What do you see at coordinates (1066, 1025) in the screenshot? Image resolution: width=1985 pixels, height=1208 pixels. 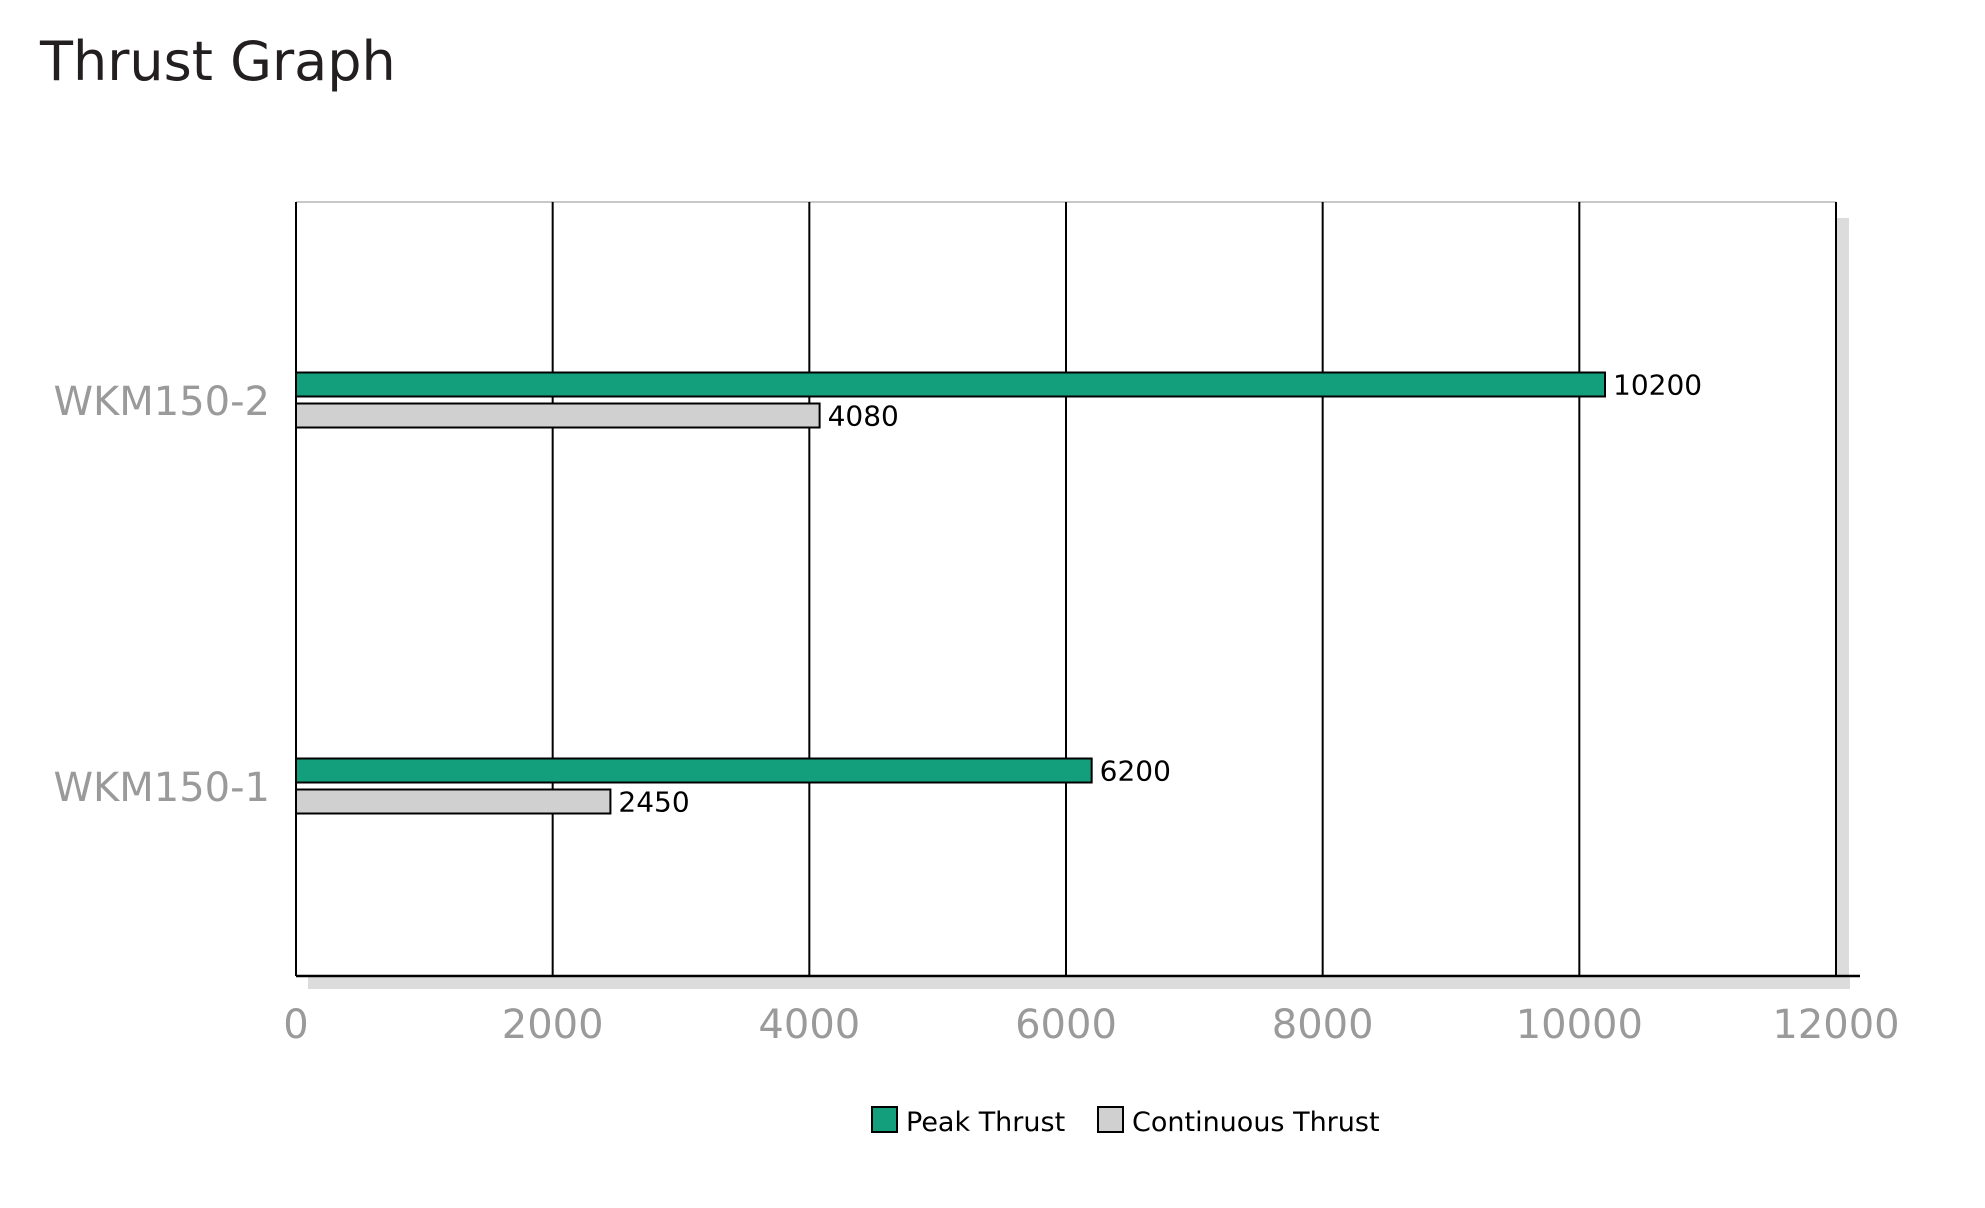 I see `x-tick-label: 6000` at bounding box center [1066, 1025].